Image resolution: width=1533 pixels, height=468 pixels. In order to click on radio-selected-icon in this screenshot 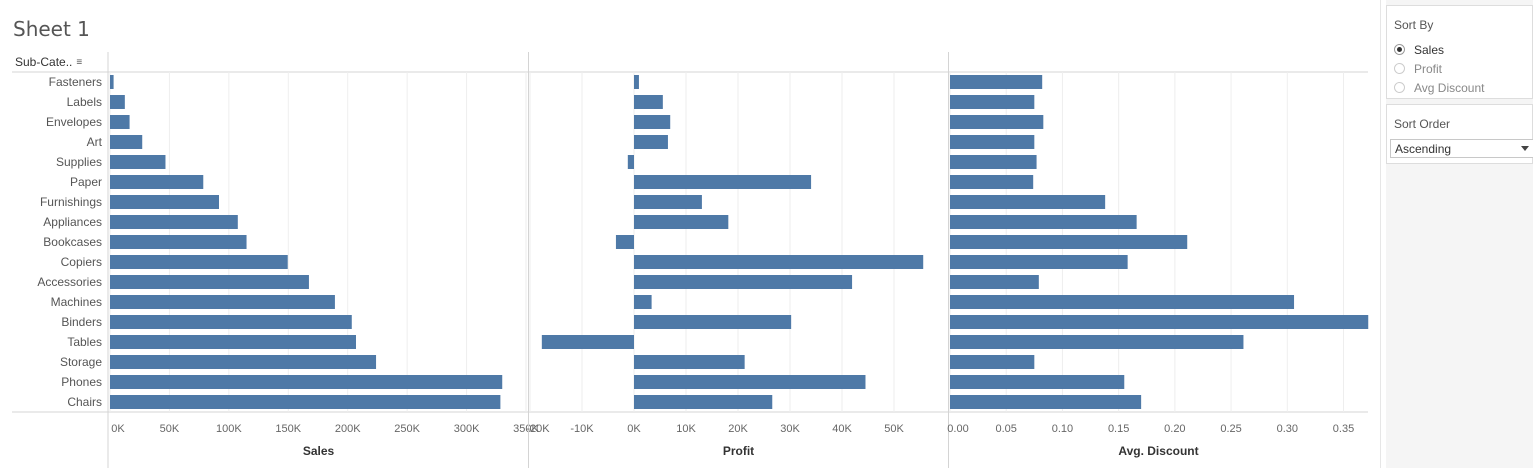, I will do `click(1399, 49)`.